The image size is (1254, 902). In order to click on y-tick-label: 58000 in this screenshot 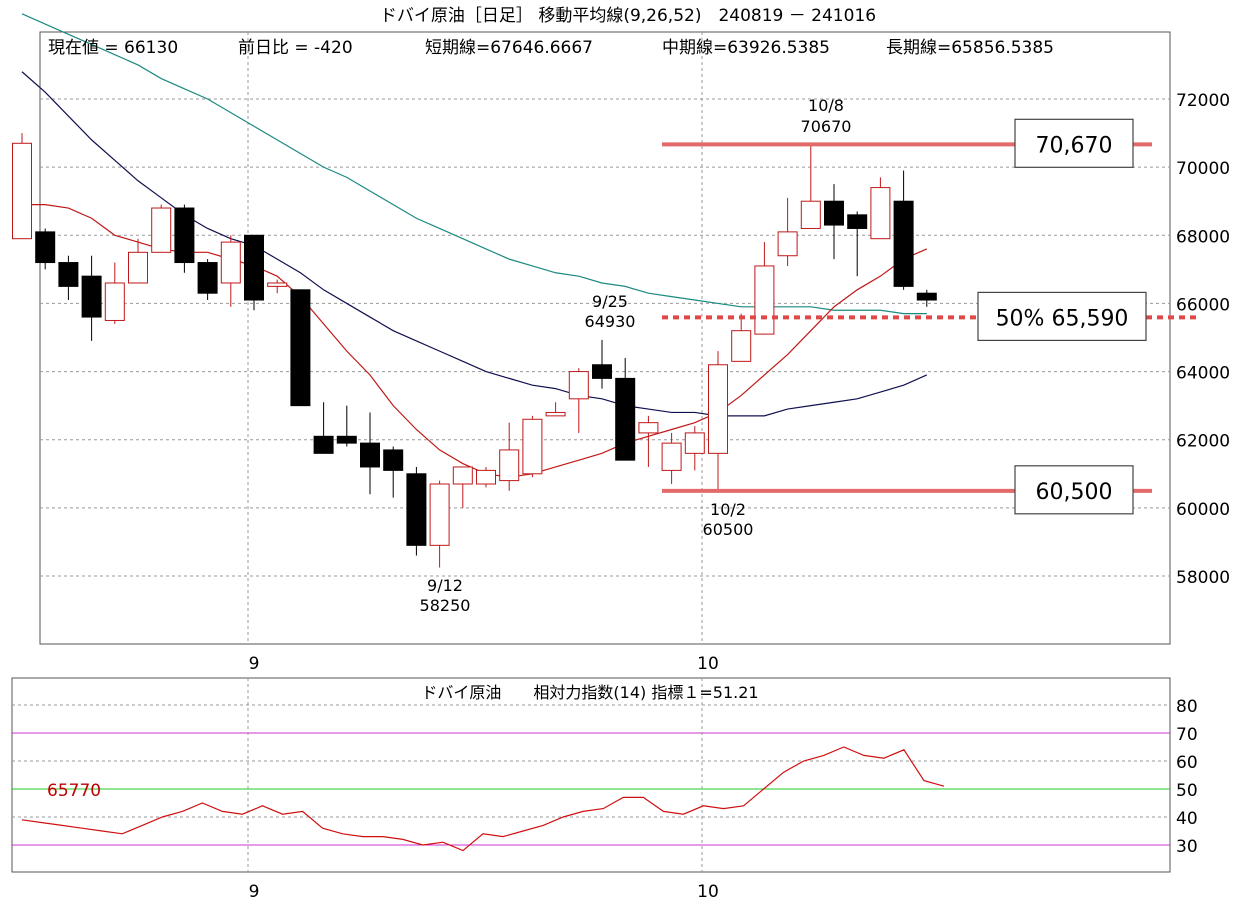, I will do `click(1203, 578)`.